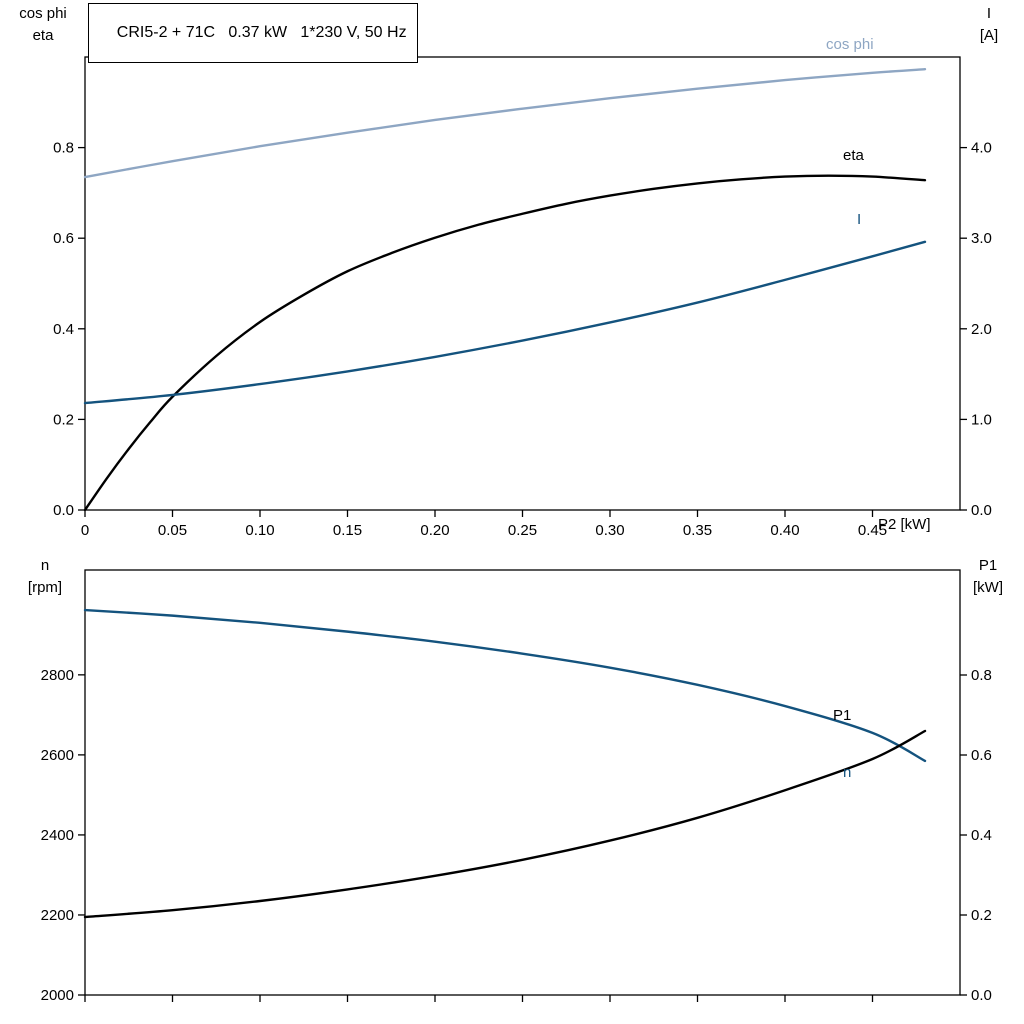 Image resolution: width=1024 pixels, height=1024 pixels. What do you see at coordinates (45, 577) in the screenshot?
I see `bottom-left-axis-title: n [rpm]` at bounding box center [45, 577].